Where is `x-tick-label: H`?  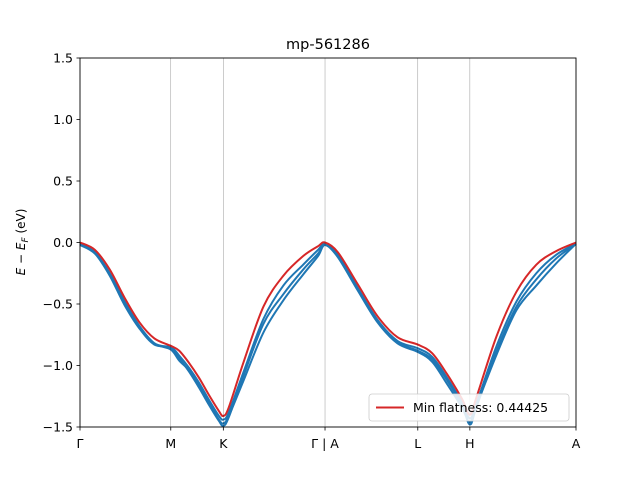 x-tick-label: H is located at coordinates (469, 443).